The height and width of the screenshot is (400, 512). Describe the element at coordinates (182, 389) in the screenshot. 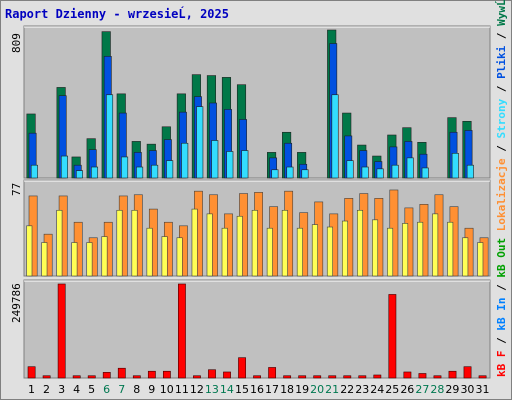

I see `day-label-11: 11` at that location.